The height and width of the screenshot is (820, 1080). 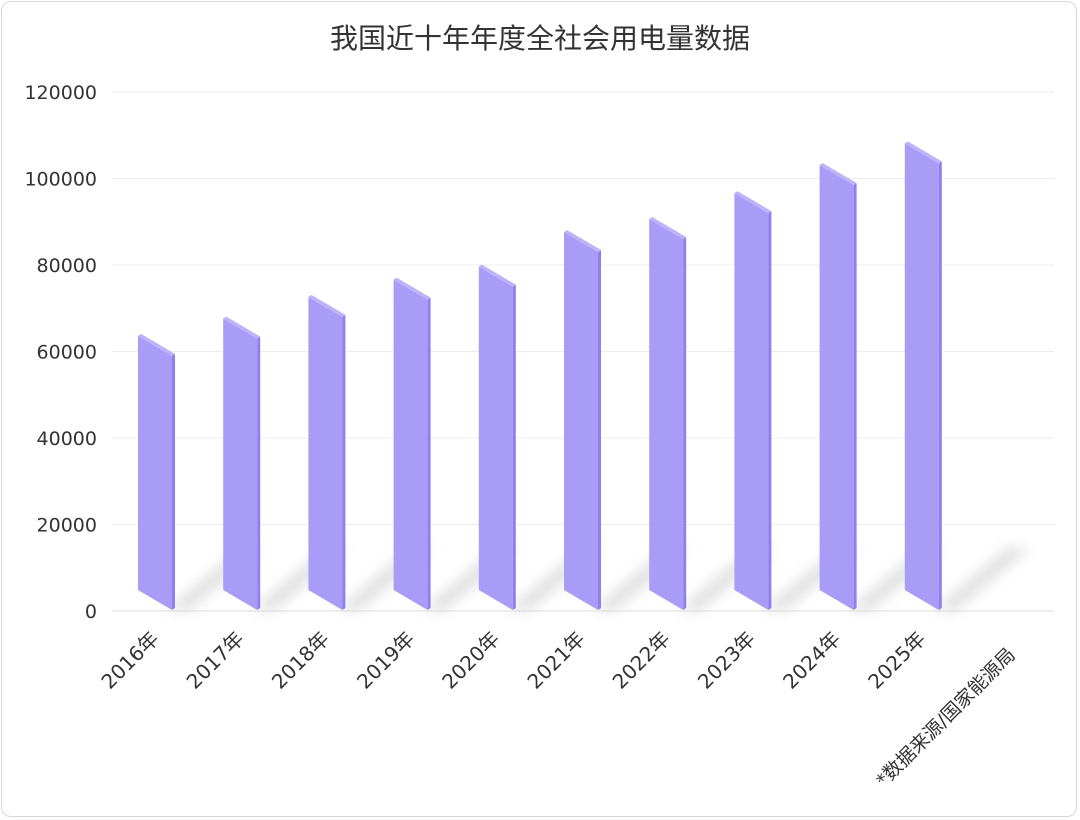 I want to click on y-axis-ticks: 0 20000 40000 60000 80000 100000 120000, so click(x=60, y=352).